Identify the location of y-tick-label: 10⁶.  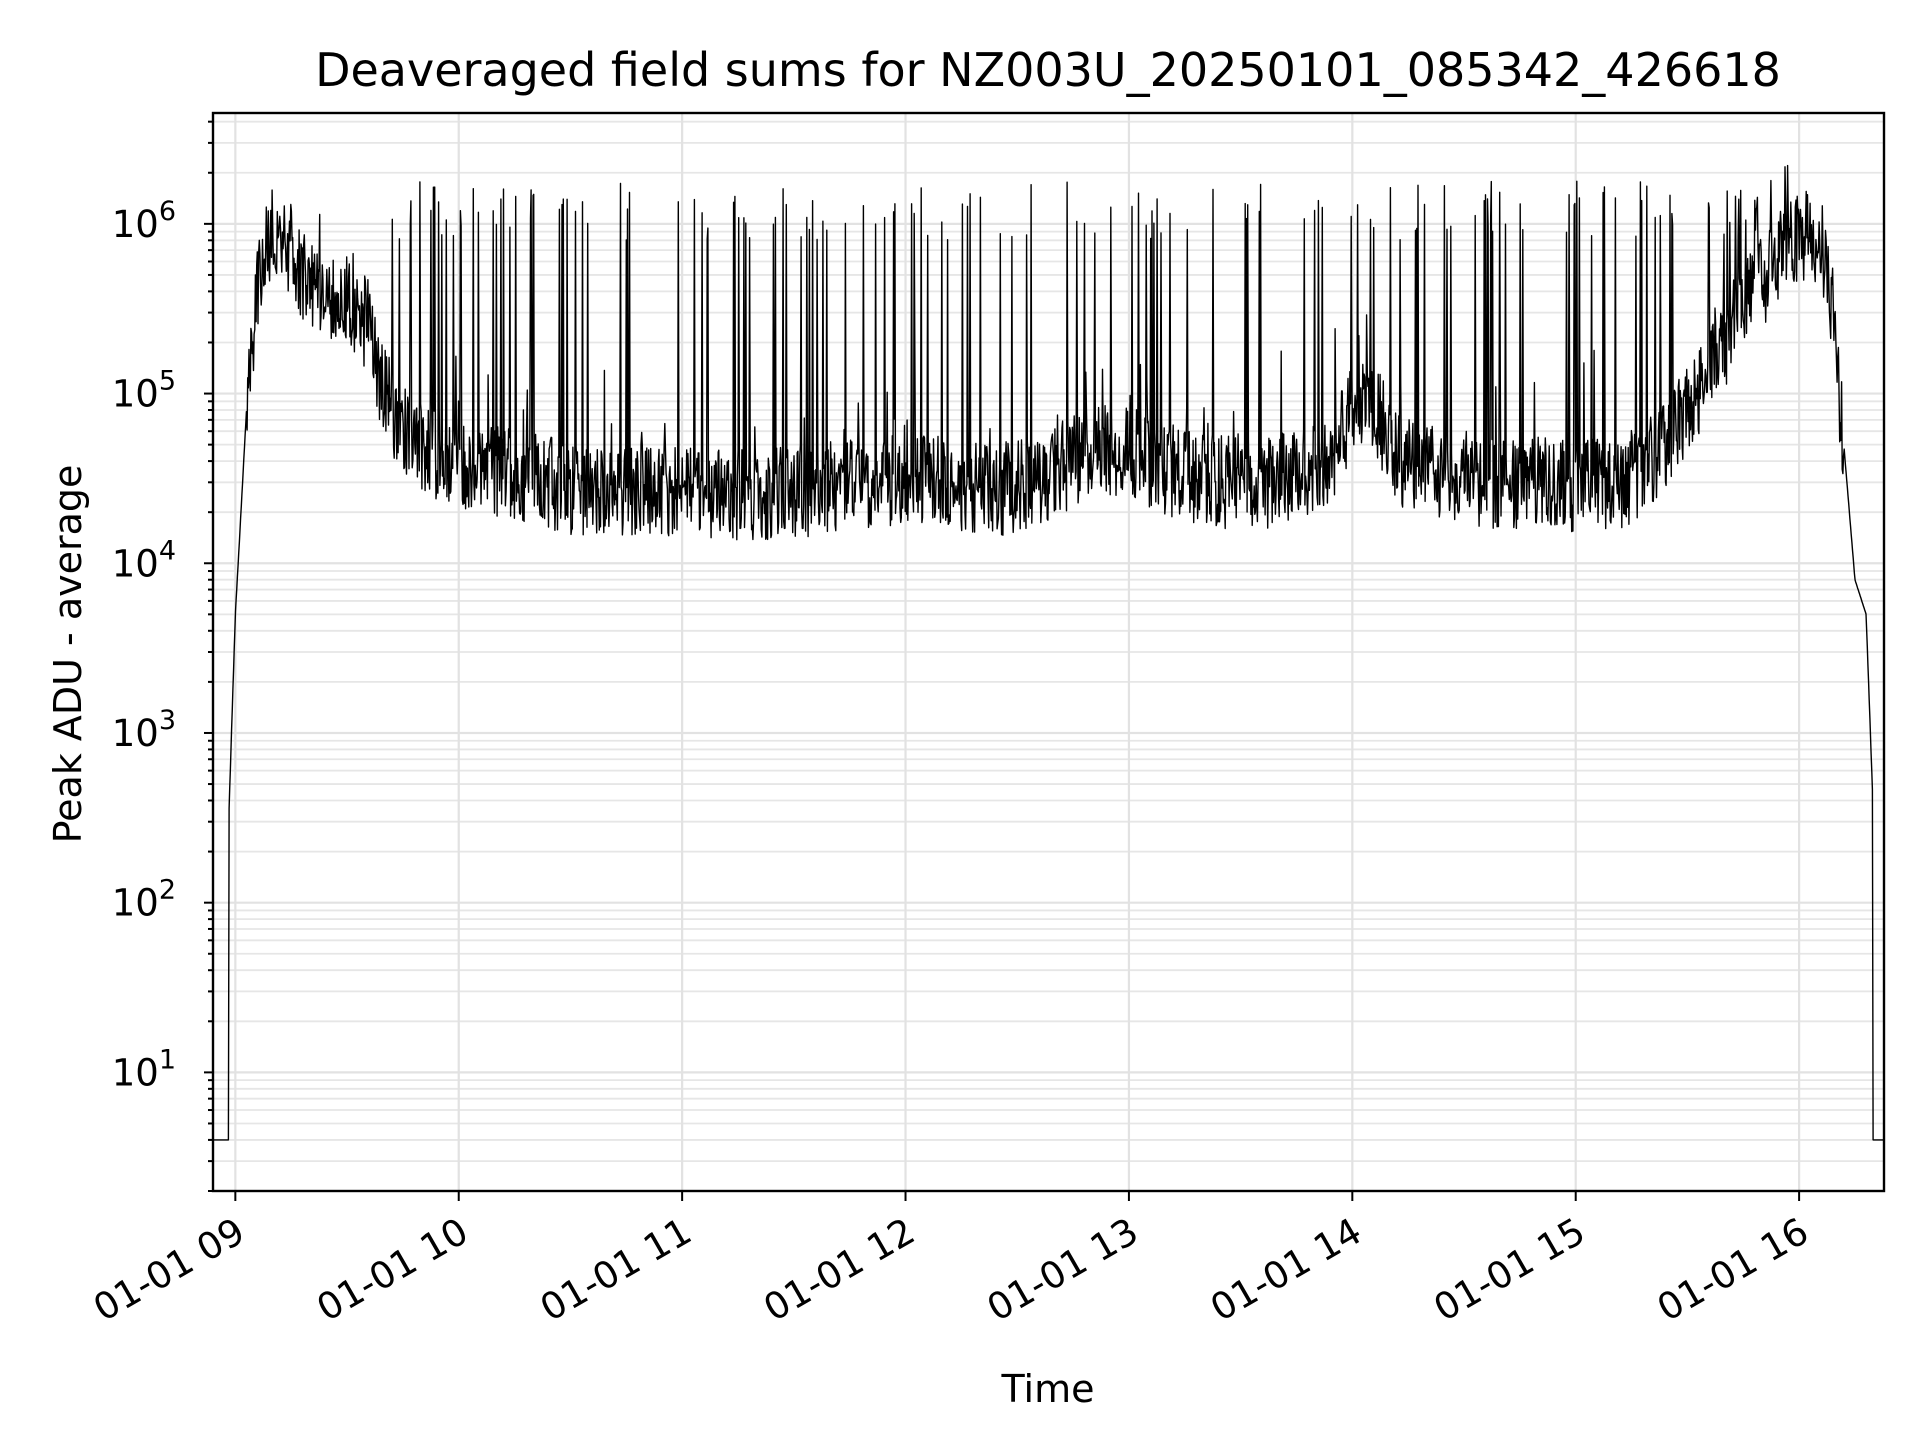
(144, 221).